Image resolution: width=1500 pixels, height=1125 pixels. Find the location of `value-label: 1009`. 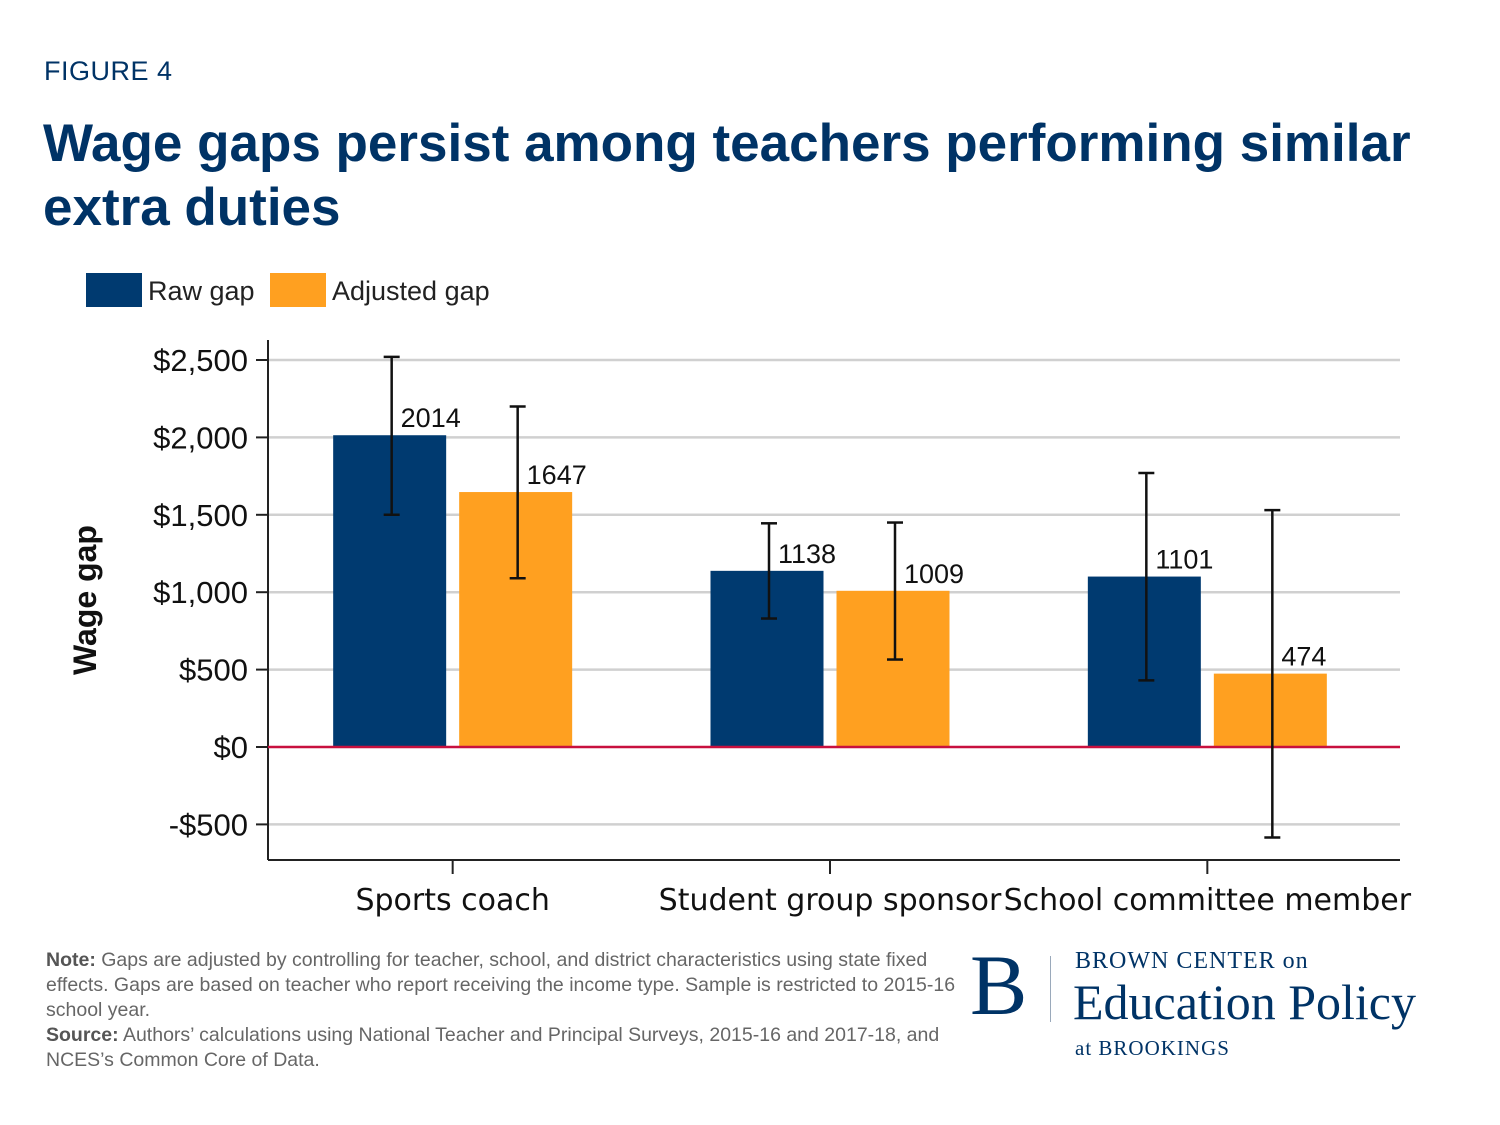

value-label: 1009 is located at coordinates (934, 574).